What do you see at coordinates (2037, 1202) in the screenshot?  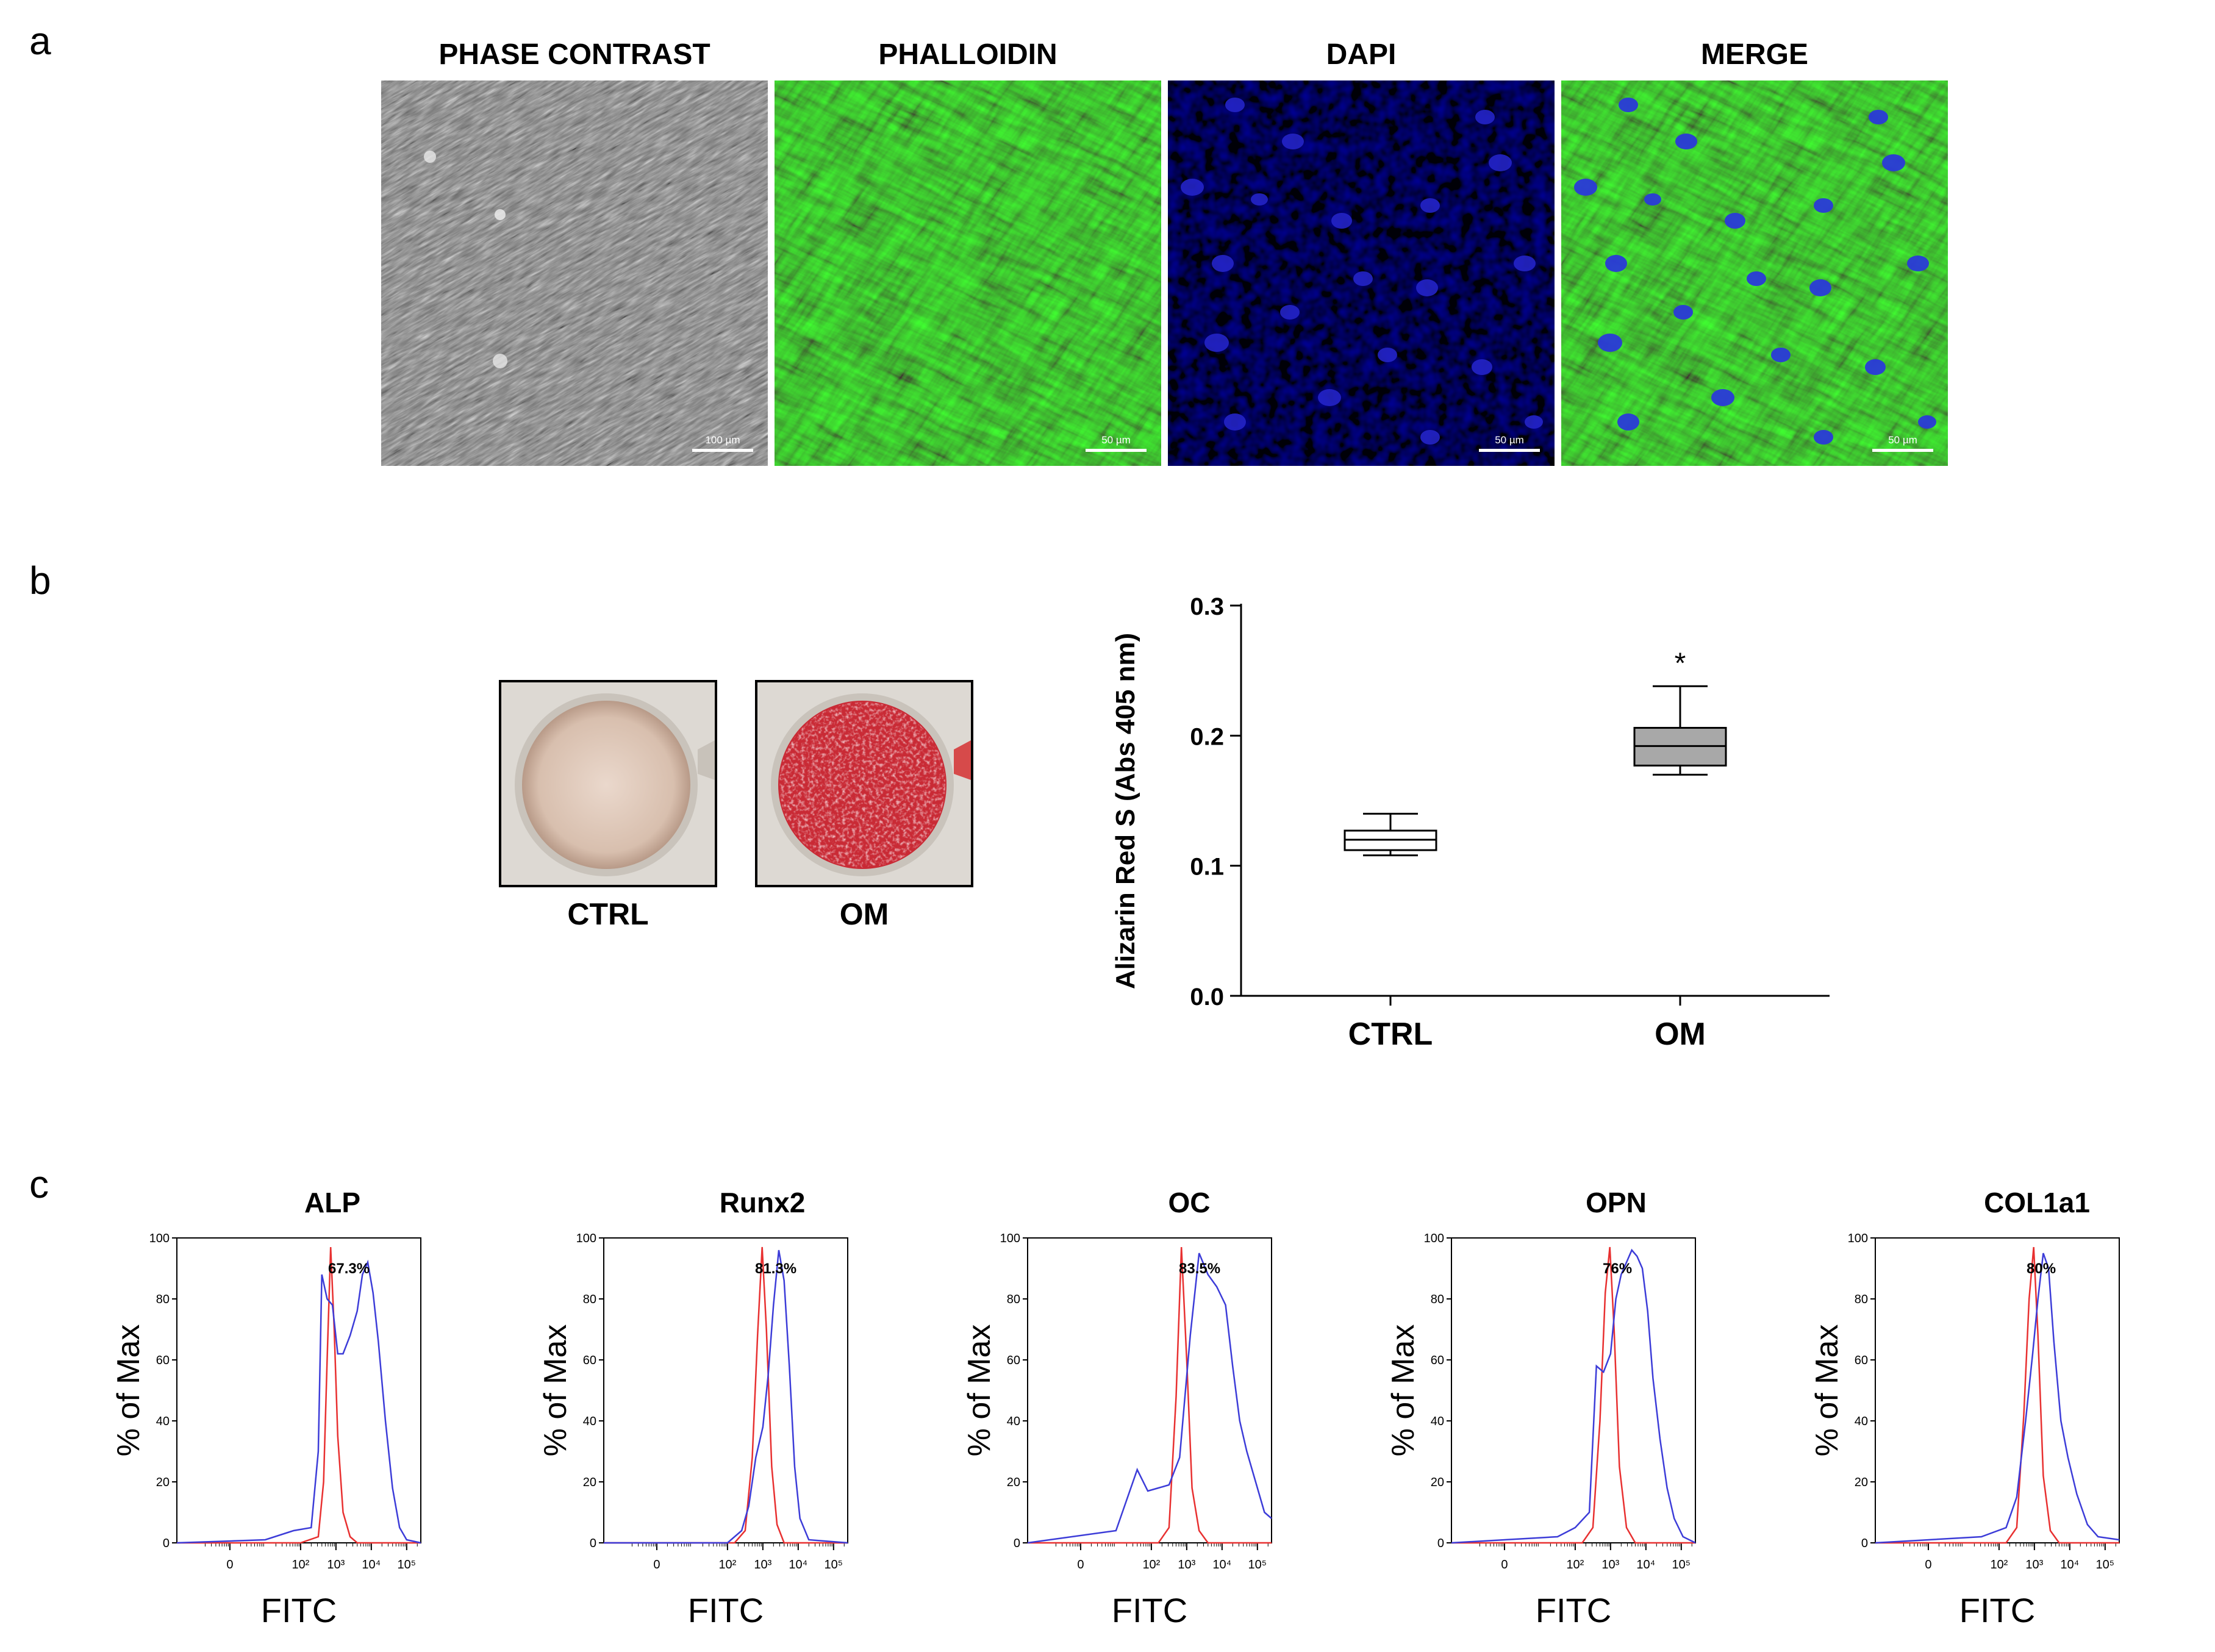 I see `histogram-title: COL1a1` at bounding box center [2037, 1202].